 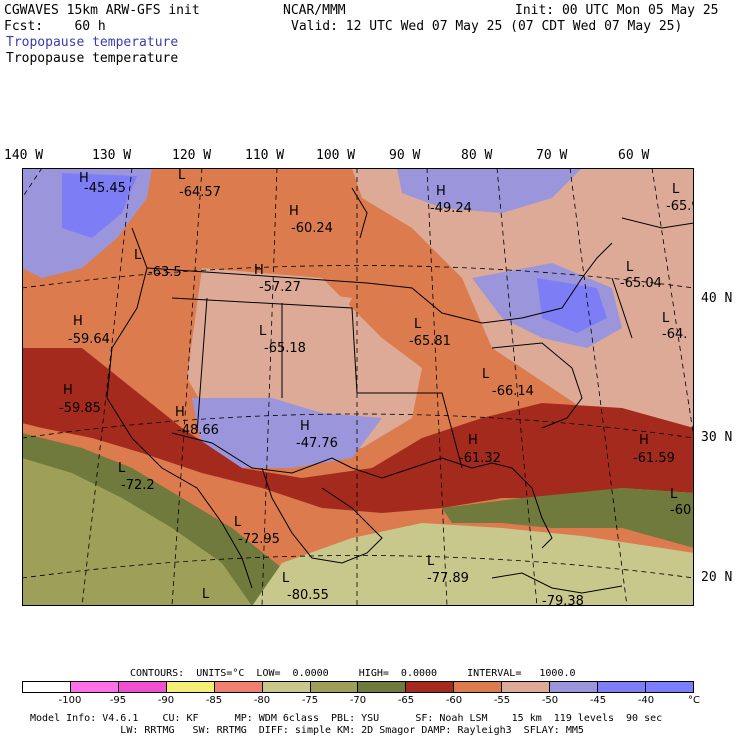 What do you see at coordinates (105, 188) in the screenshot?
I see `center-value: -45.45` at bounding box center [105, 188].